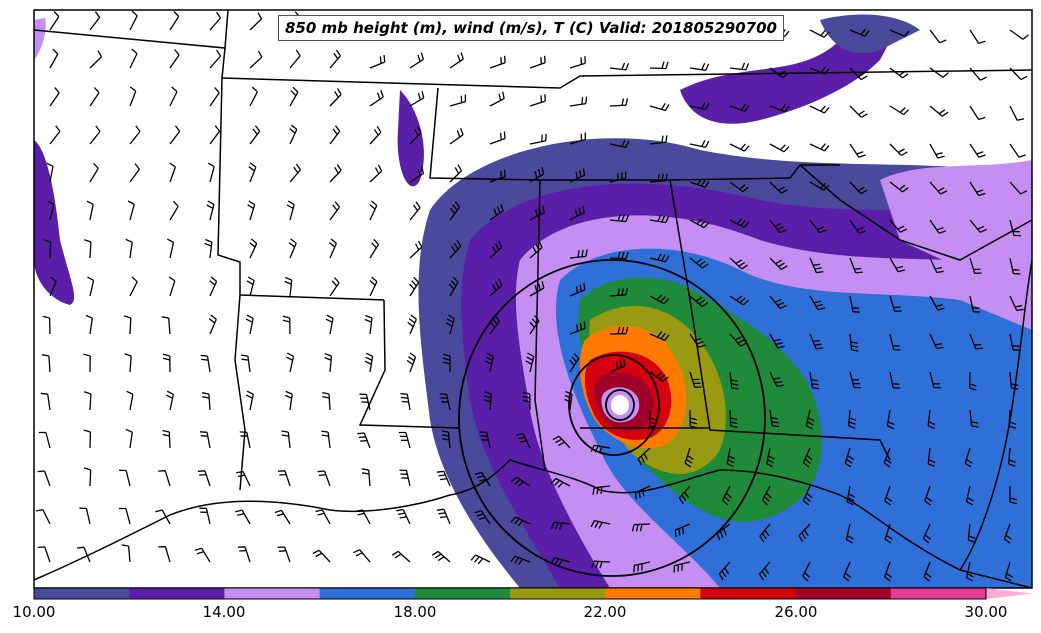  What do you see at coordinates (1009, 593) in the screenshot?
I see `colorbar-extend` at bounding box center [1009, 593].